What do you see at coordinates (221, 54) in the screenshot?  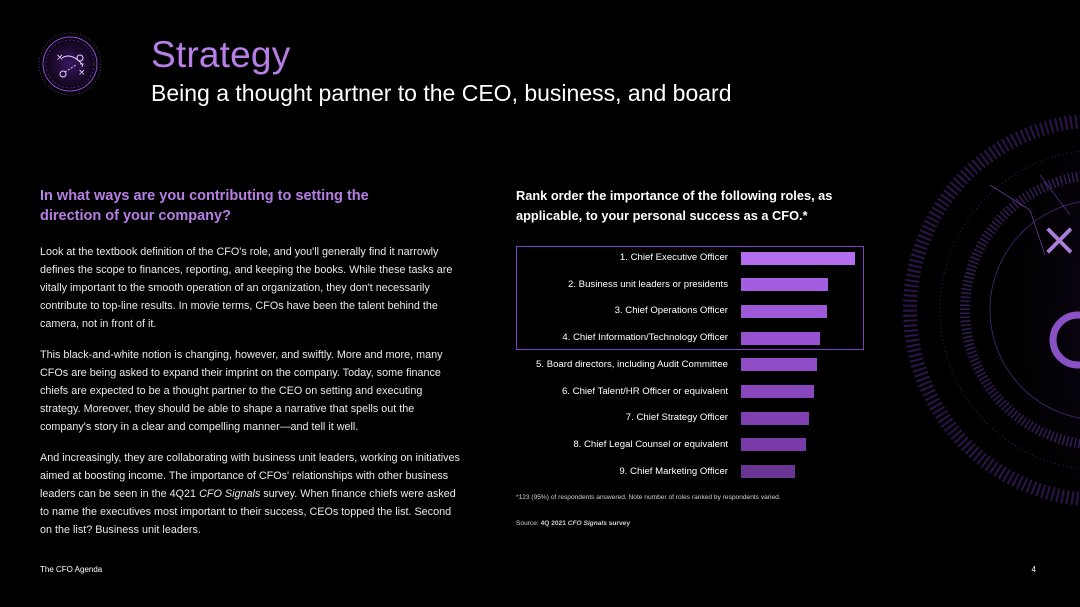 I see `page-title: Strategy` at bounding box center [221, 54].